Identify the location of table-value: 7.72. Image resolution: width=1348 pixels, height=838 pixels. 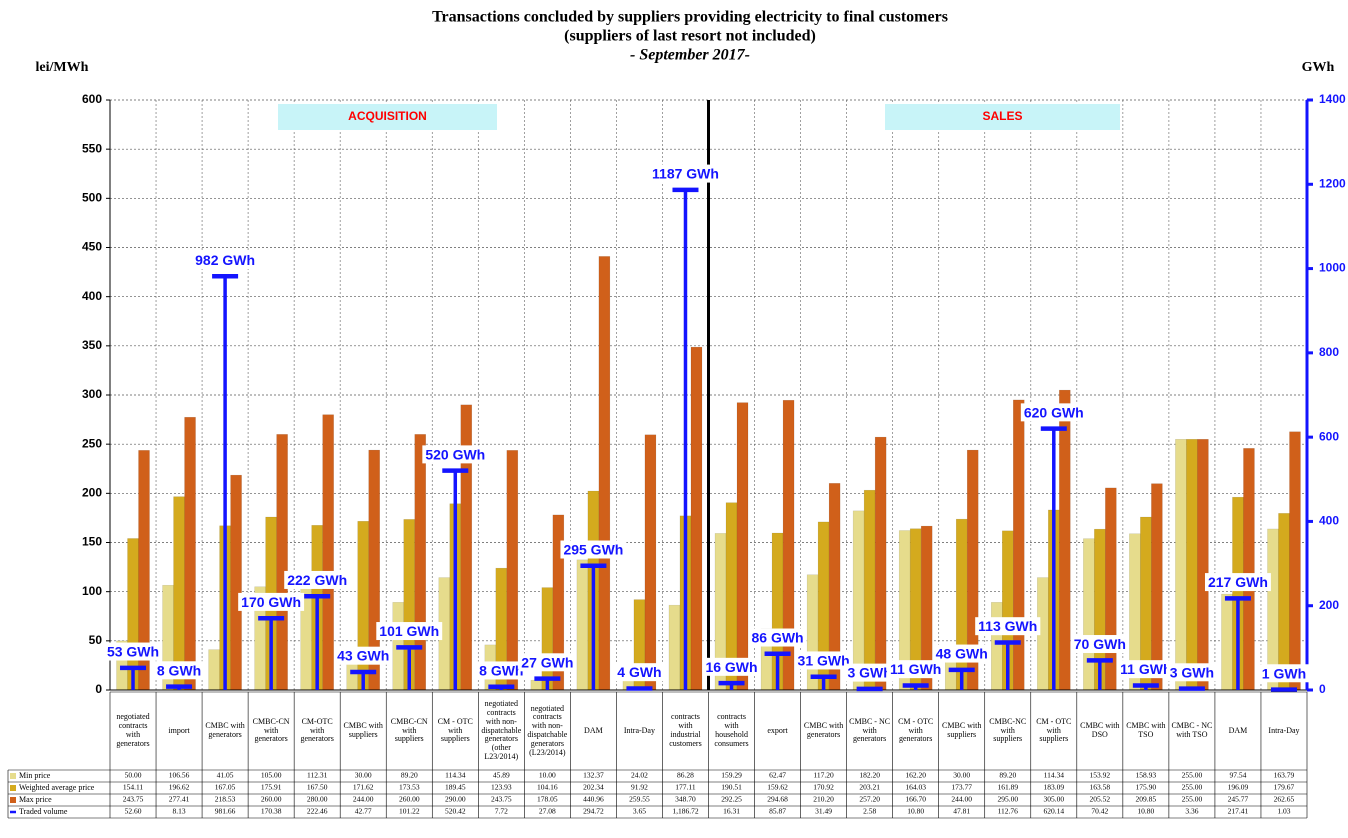
(501, 811).